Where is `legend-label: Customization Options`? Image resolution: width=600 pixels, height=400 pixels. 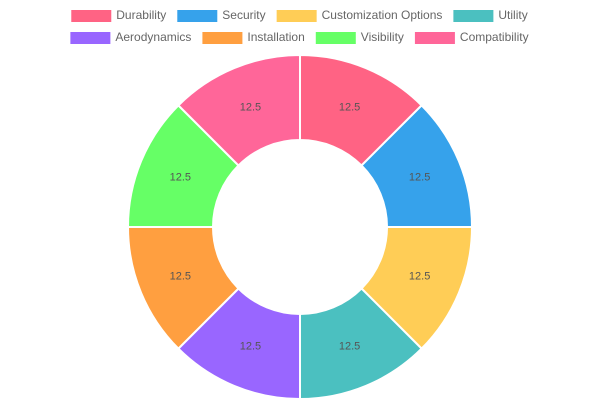
legend-label: Customization Options is located at coordinates (382, 15).